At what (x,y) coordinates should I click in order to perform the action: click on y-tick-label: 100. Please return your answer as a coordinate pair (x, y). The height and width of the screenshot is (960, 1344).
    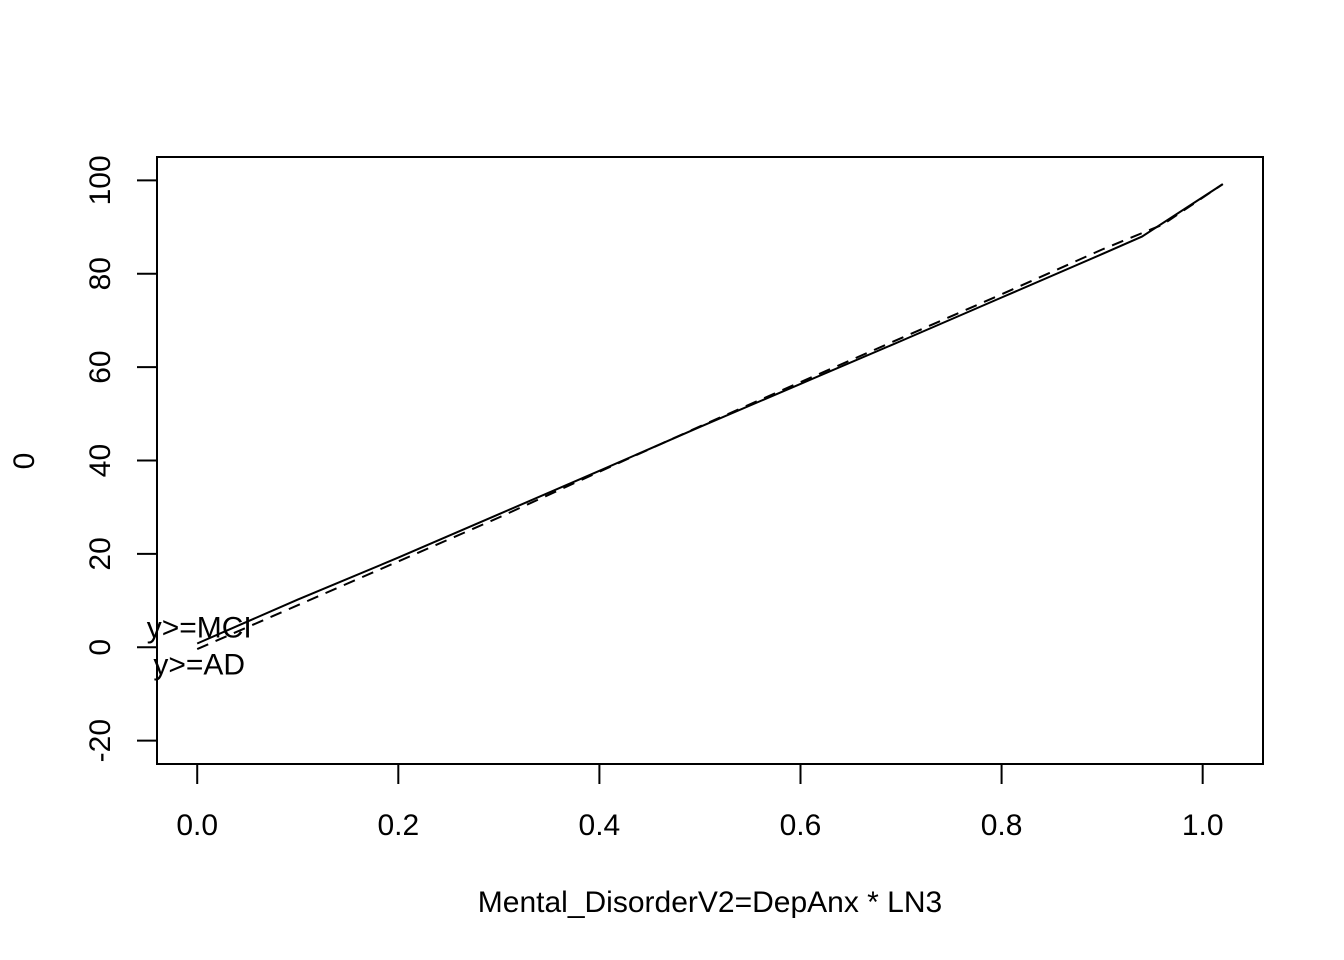
    Looking at the image, I should click on (100, 180).